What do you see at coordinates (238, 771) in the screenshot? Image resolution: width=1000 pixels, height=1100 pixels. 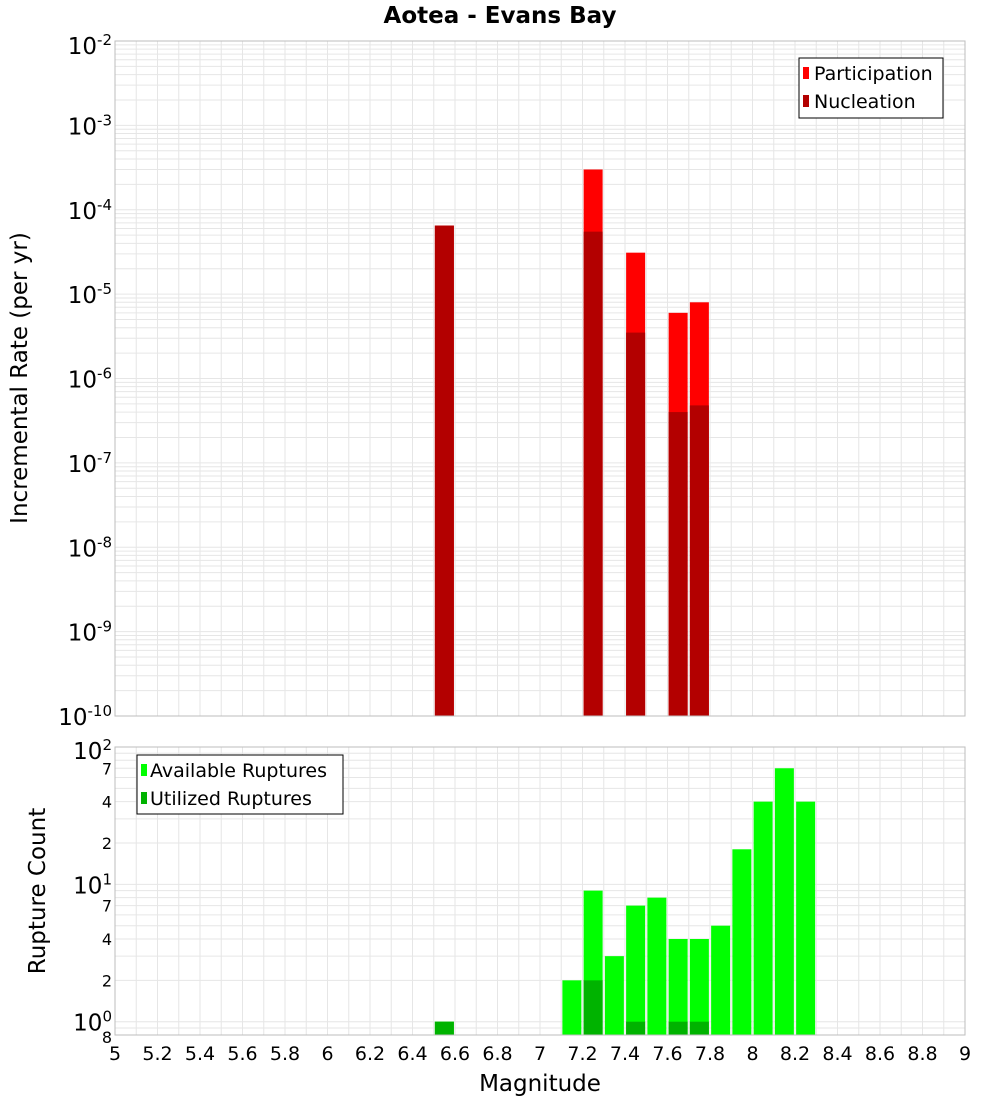 I see `available-legend-label: Available Ruptures` at bounding box center [238, 771].